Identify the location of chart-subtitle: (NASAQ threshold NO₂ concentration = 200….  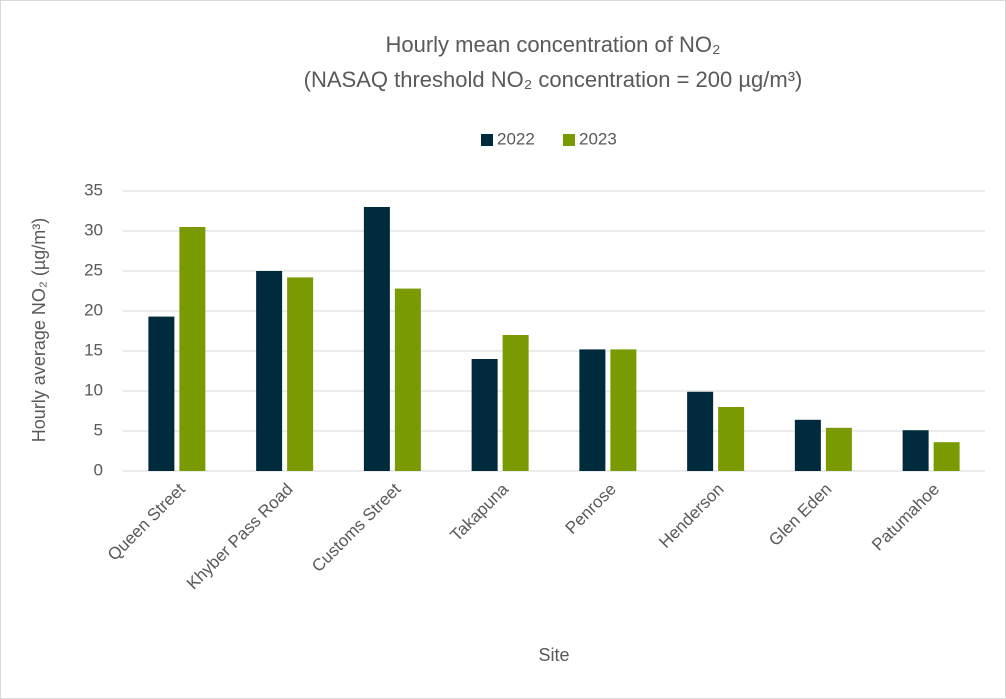
(553, 79).